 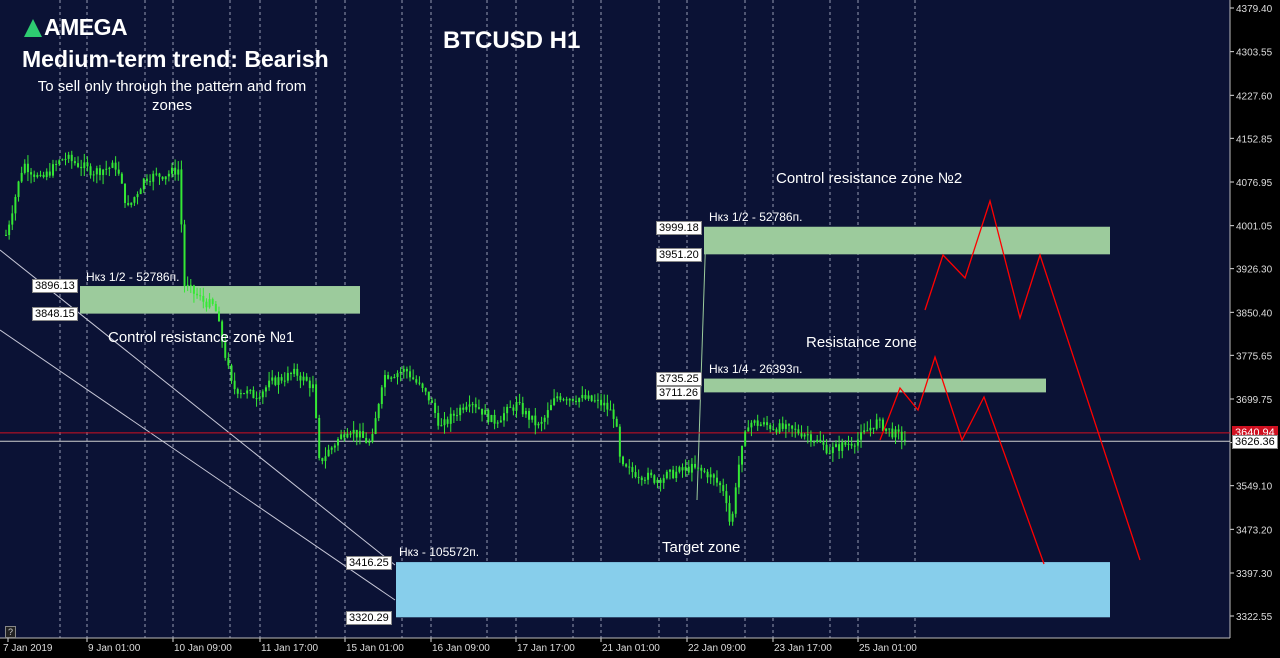 I want to click on chart-title: BTCUSD H1, so click(x=512, y=40).